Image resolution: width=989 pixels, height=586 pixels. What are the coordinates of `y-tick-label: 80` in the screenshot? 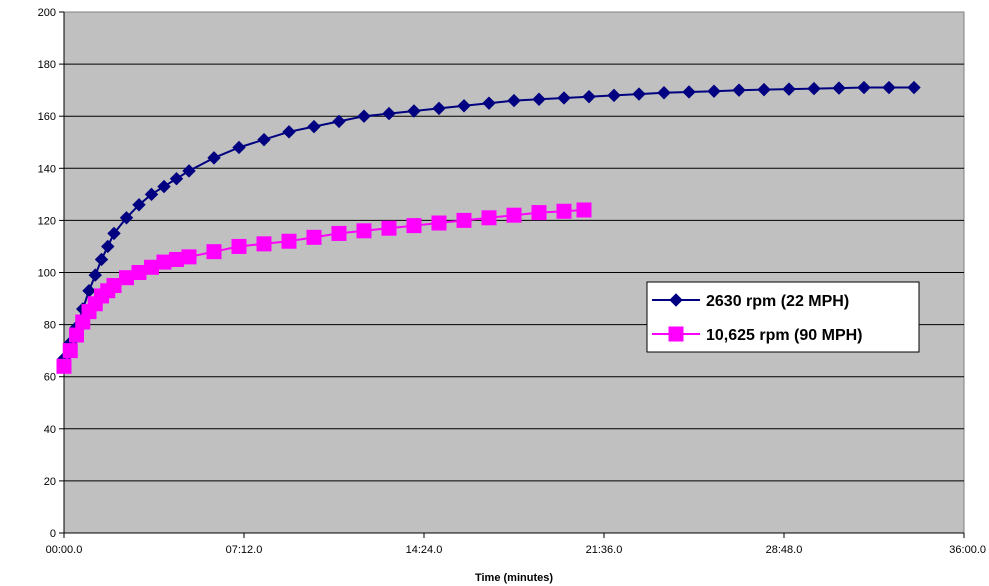 It's located at (50, 326).